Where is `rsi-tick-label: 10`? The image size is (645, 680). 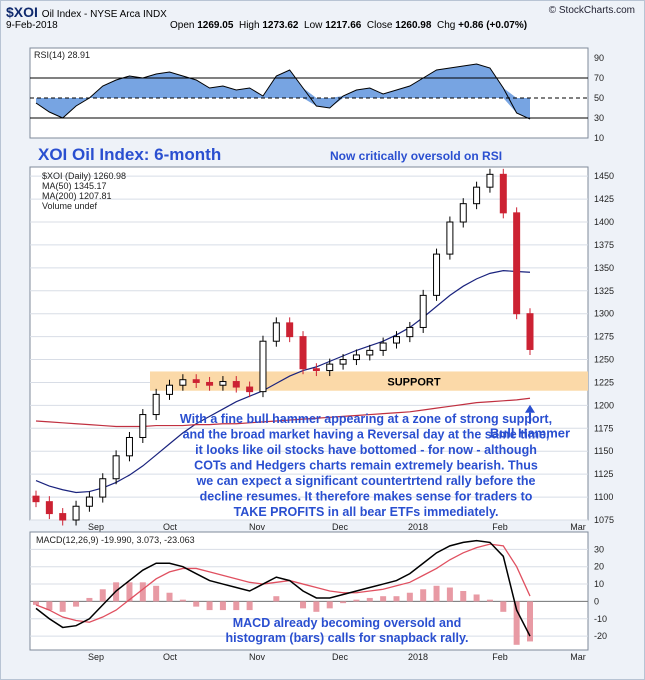 rsi-tick-label: 10 is located at coordinates (599, 138).